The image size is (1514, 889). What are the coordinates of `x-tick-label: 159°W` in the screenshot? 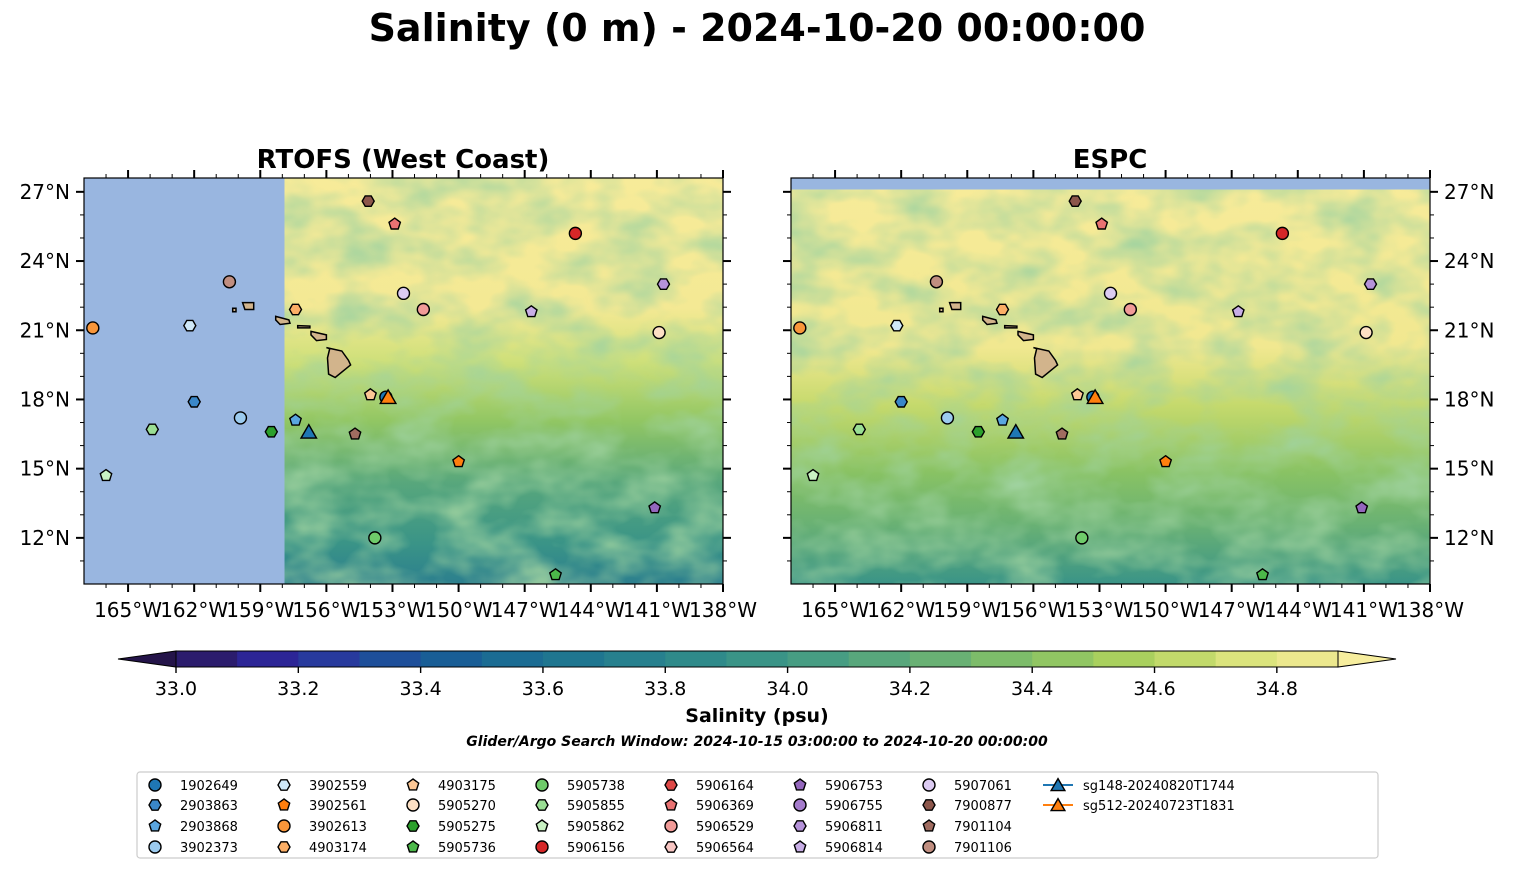 It's located at (967, 610).